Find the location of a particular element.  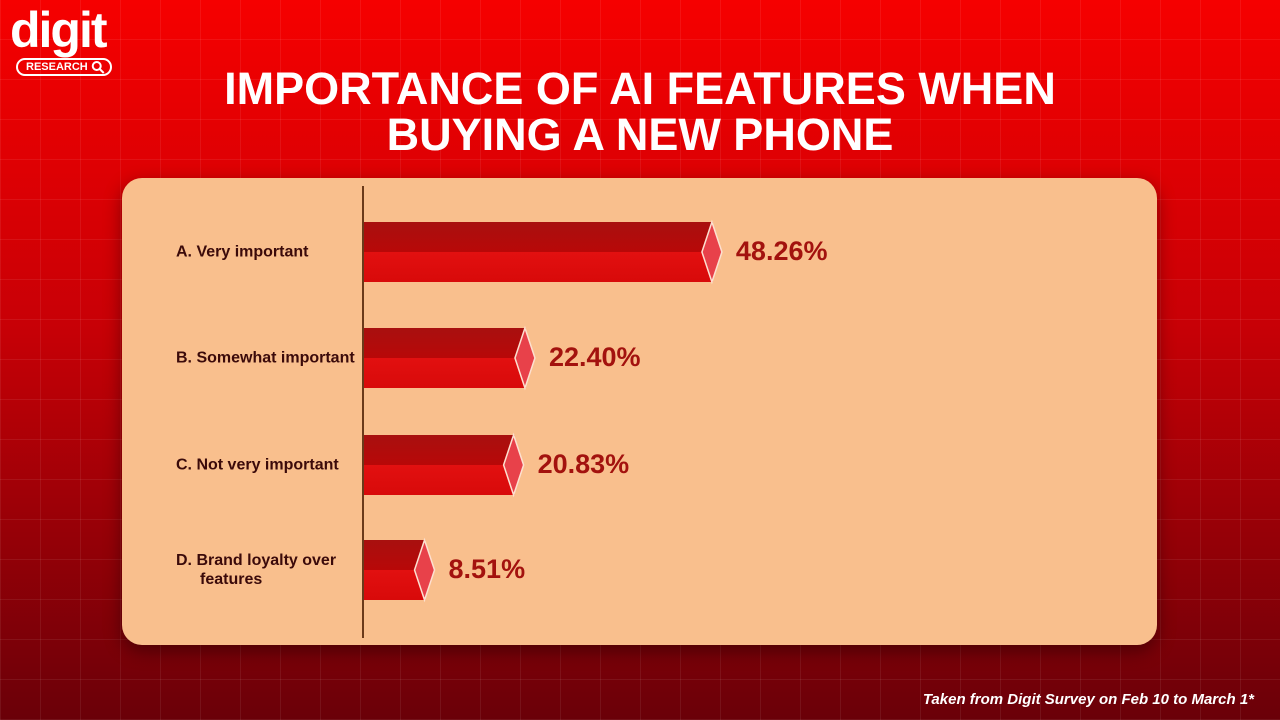

value-label: 8.51% is located at coordinates (487, 569).